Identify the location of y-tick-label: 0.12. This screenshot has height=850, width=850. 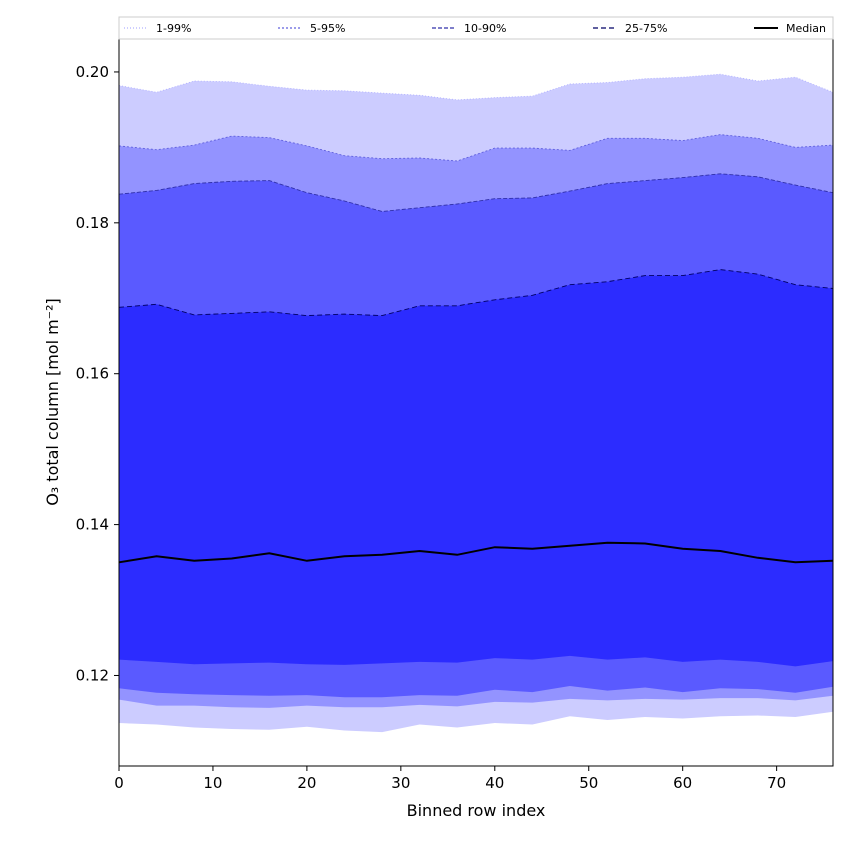
(92, 675).